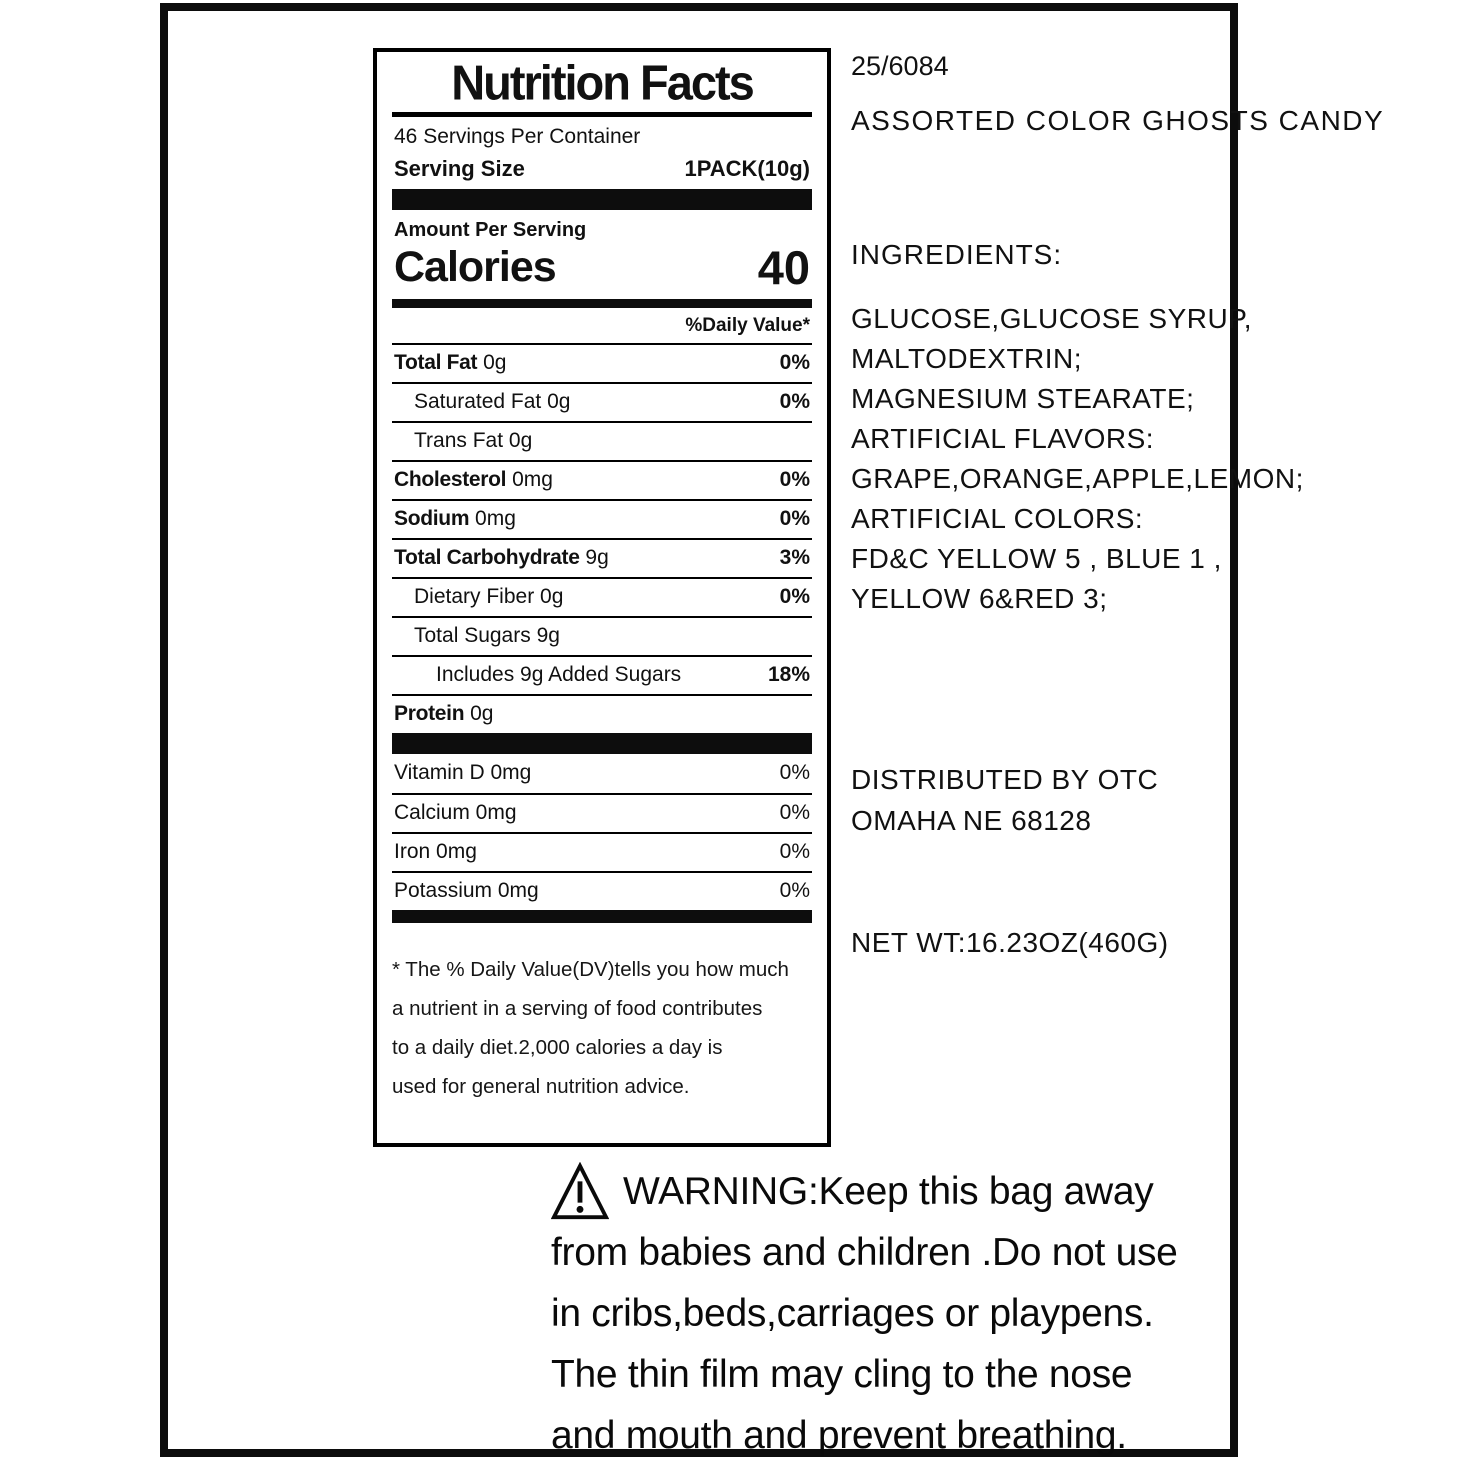 This screenshot has width=1460, height=1460. Describe the element at coordinates (489, 597) in the screenshot. I see `nutrient-qty: Dietary Fiber 0g` at that location.